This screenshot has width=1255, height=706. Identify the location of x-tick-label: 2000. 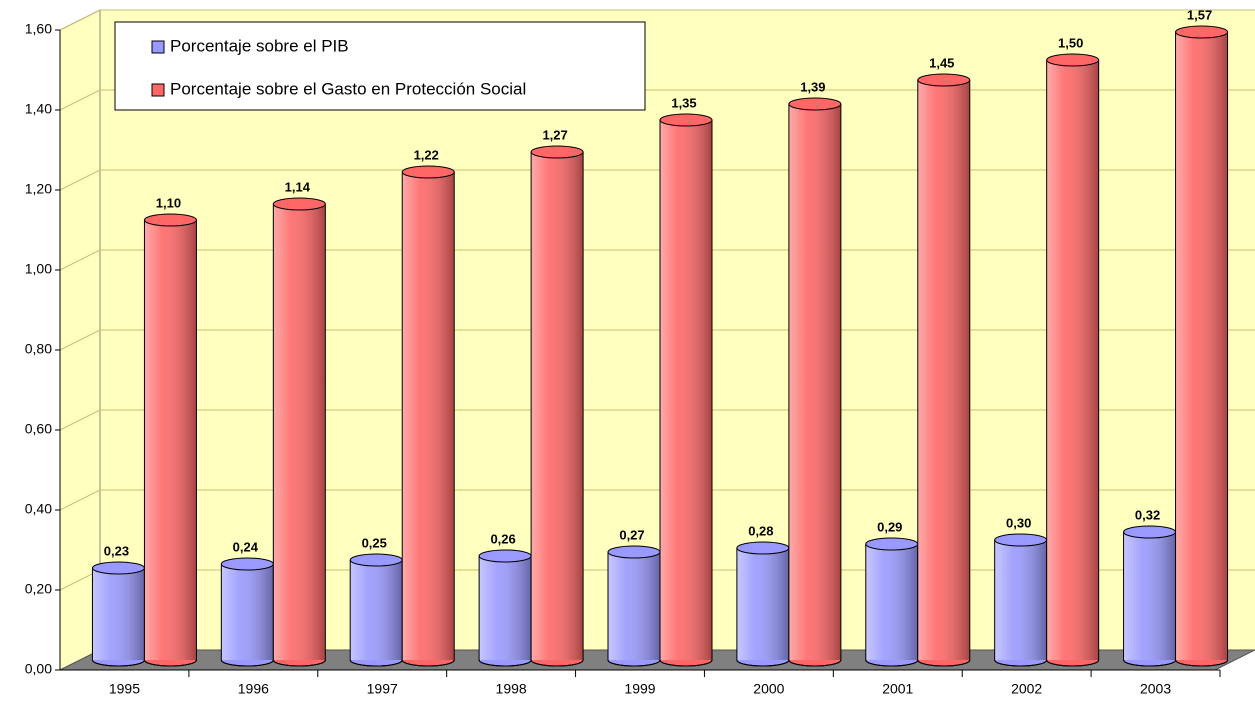
(768, 689).